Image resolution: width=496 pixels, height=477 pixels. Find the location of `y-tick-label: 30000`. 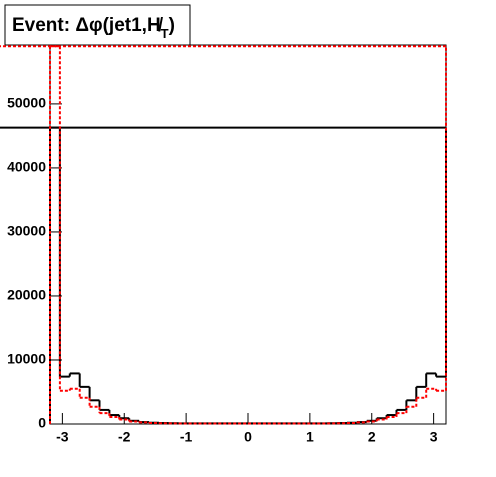

y-tick-label: 30000 is located at coordinates (26, 231).